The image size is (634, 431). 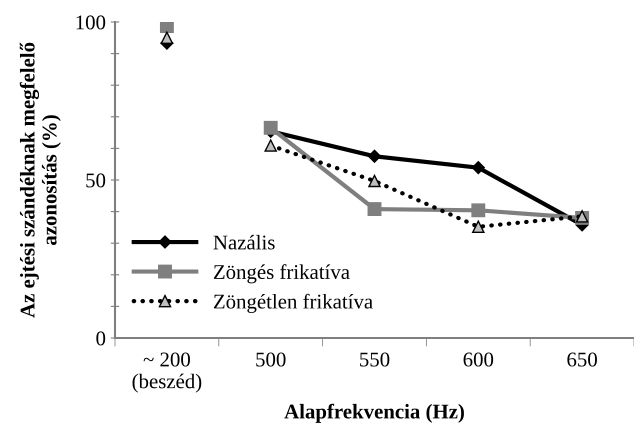 What do you see at coordinates (293, 303) in the screenshot?
I see `legend-label: Zöngétlen frikatíva` at bounding box center [293, 303].